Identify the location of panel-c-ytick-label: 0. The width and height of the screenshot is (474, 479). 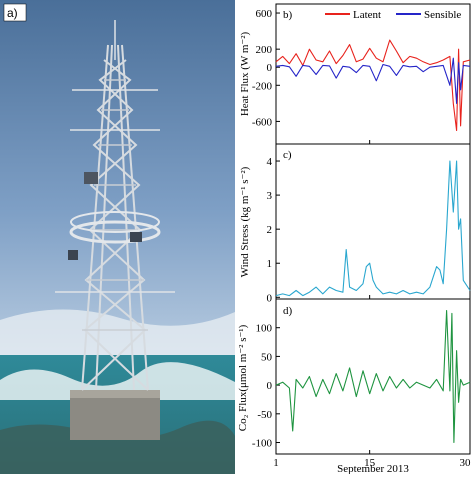
(270, 298).